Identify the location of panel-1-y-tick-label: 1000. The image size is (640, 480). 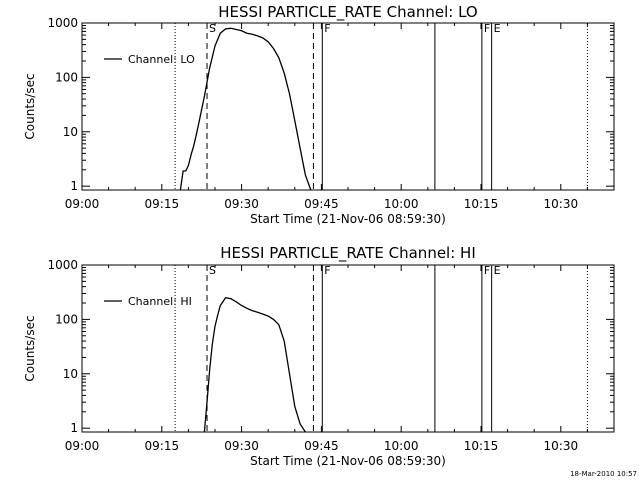
(62, 23).